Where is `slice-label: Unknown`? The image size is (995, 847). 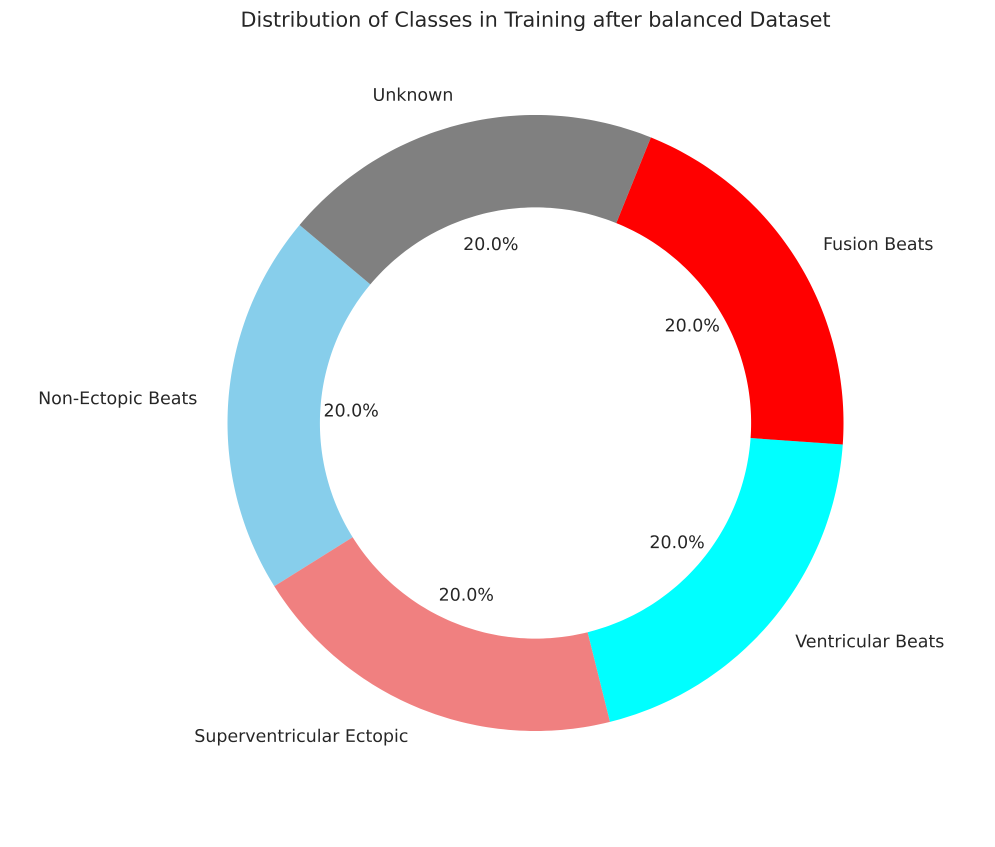
slice-label: Unknown is located at coordinates (413, 94).